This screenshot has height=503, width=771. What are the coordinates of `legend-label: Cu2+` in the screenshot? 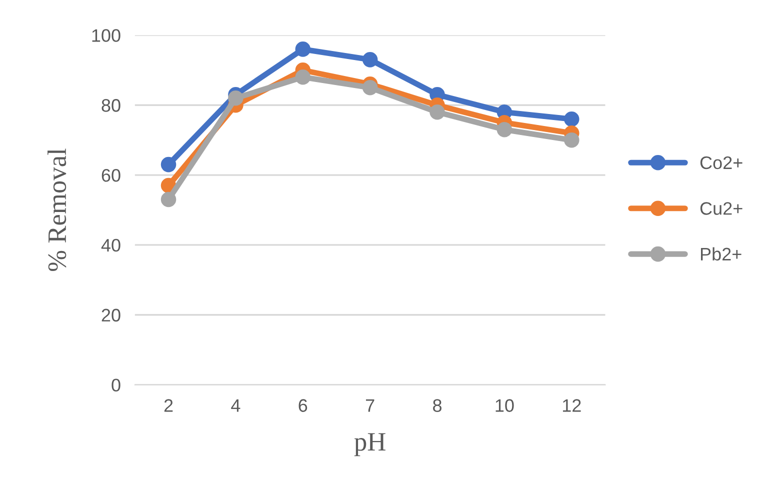 It's located at (721, 208).